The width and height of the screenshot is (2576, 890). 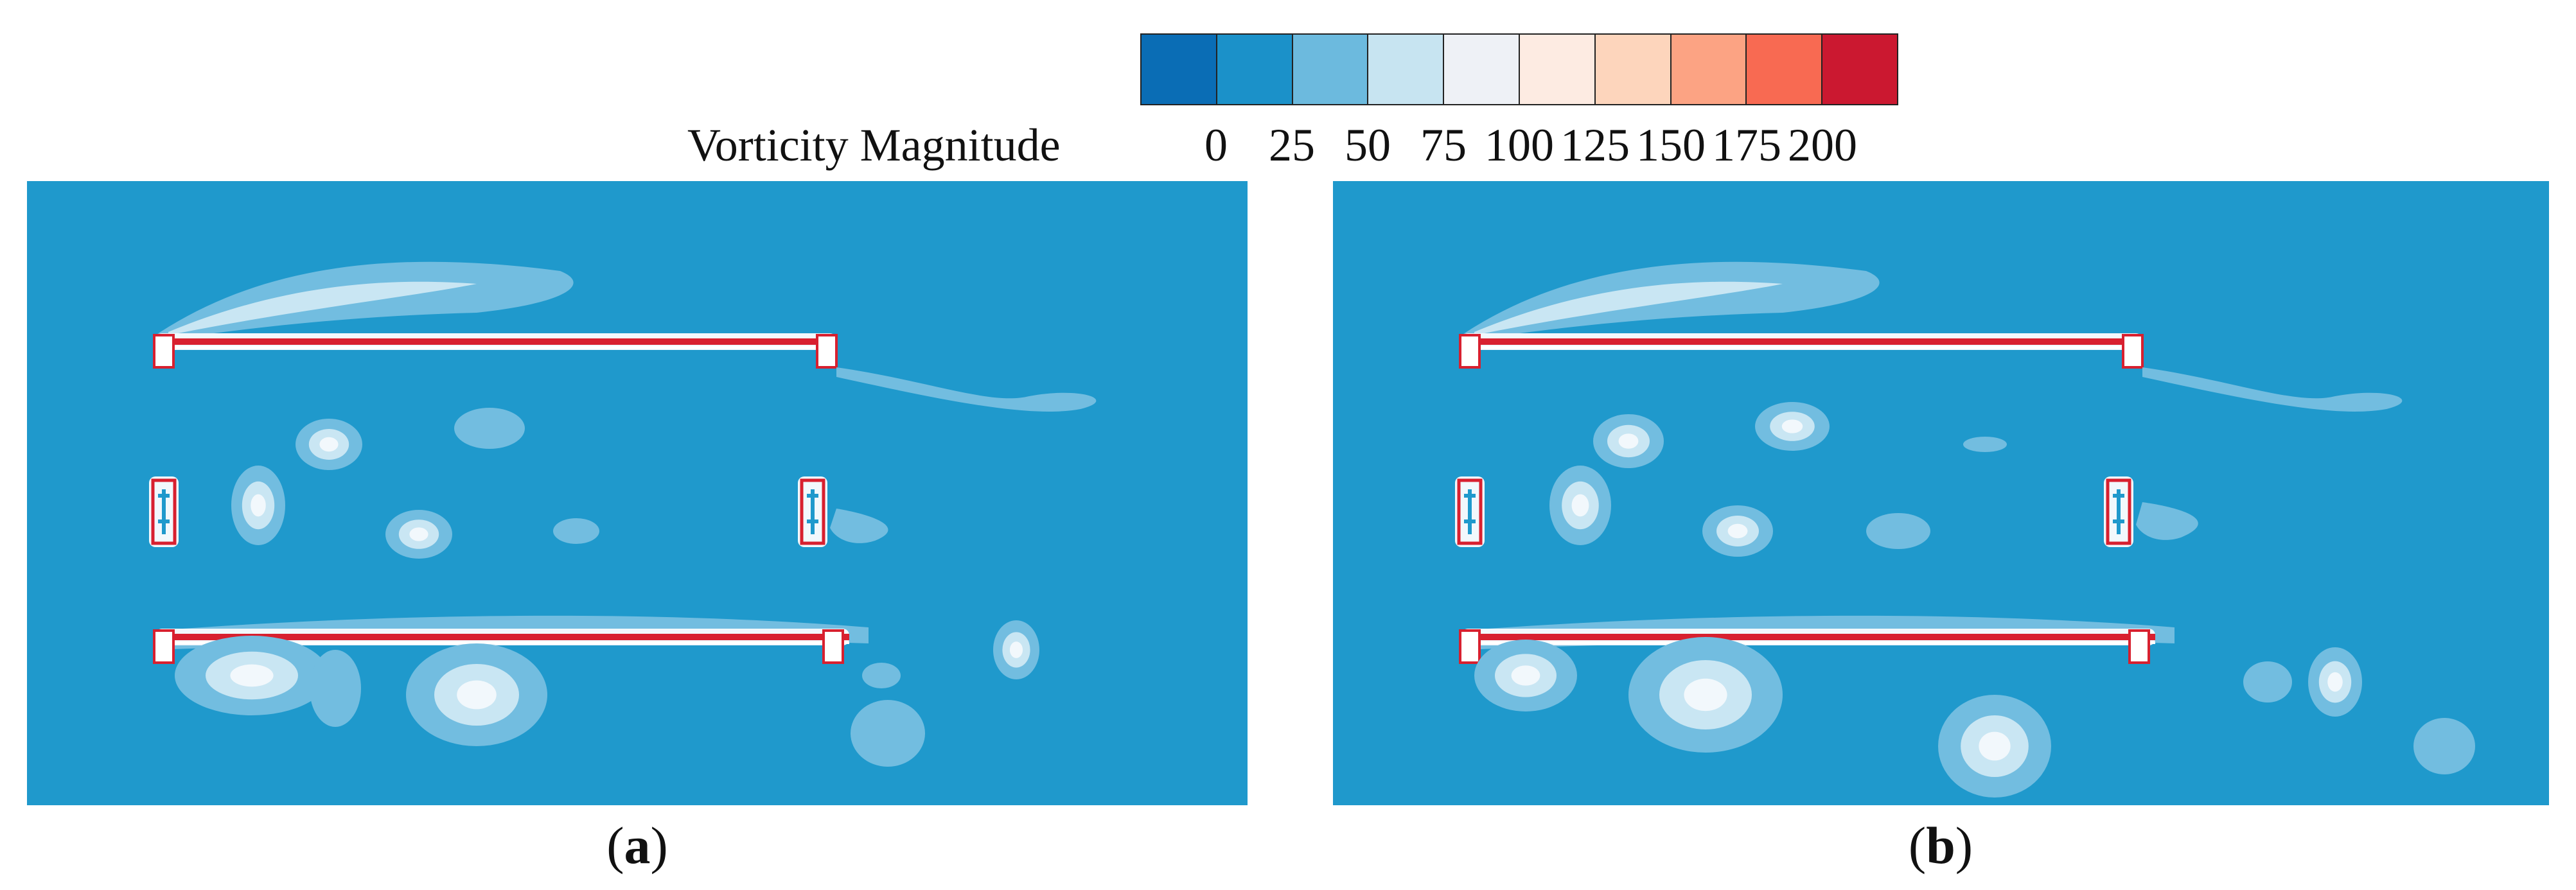 What do you see at coordinates (1822, 145) in the screenshot?
I see `colorbar-tick-label: 200` at bounding box center [1822, 145].